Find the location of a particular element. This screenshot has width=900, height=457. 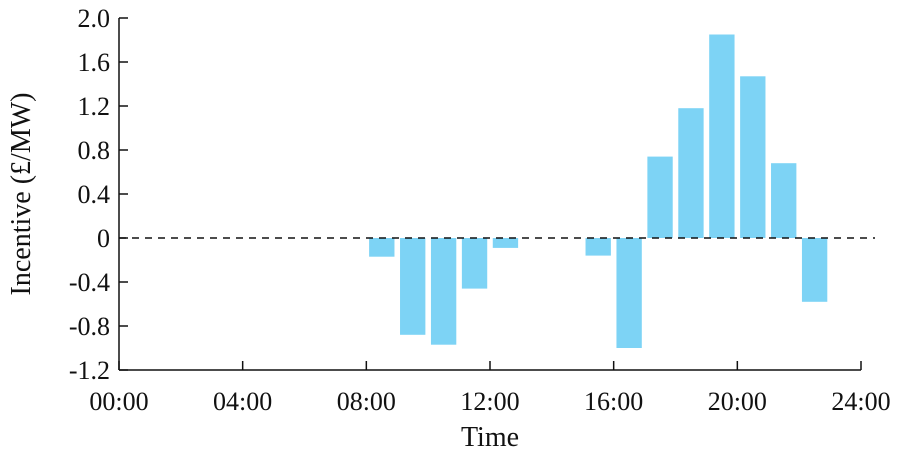

y-tick-label: 1.2 is located at coordinates (94, 106).